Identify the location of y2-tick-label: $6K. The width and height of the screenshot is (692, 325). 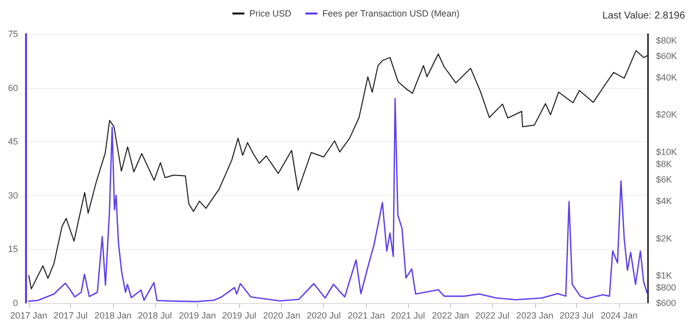
(664, 179).